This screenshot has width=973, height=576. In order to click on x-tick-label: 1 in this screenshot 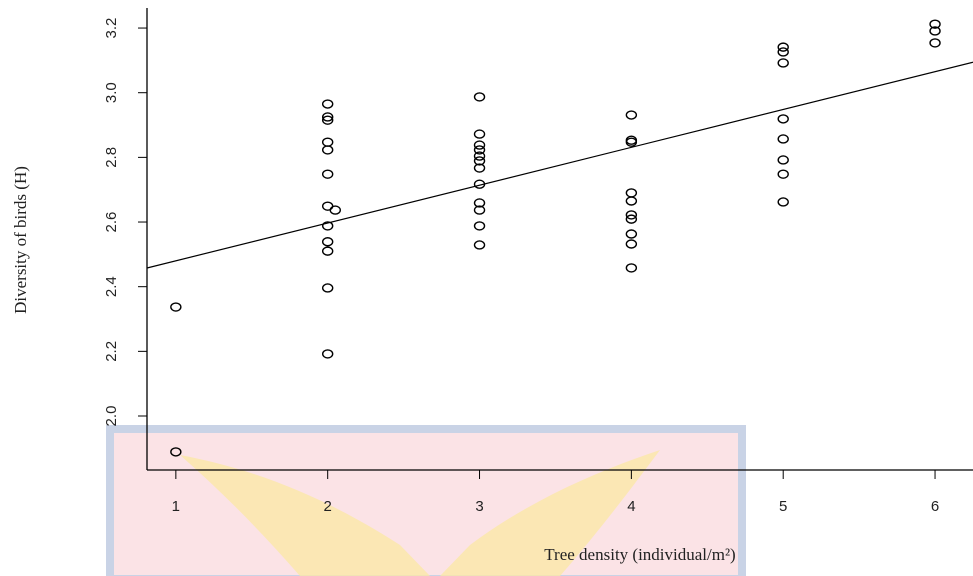, I will do `click(176, 506)`.